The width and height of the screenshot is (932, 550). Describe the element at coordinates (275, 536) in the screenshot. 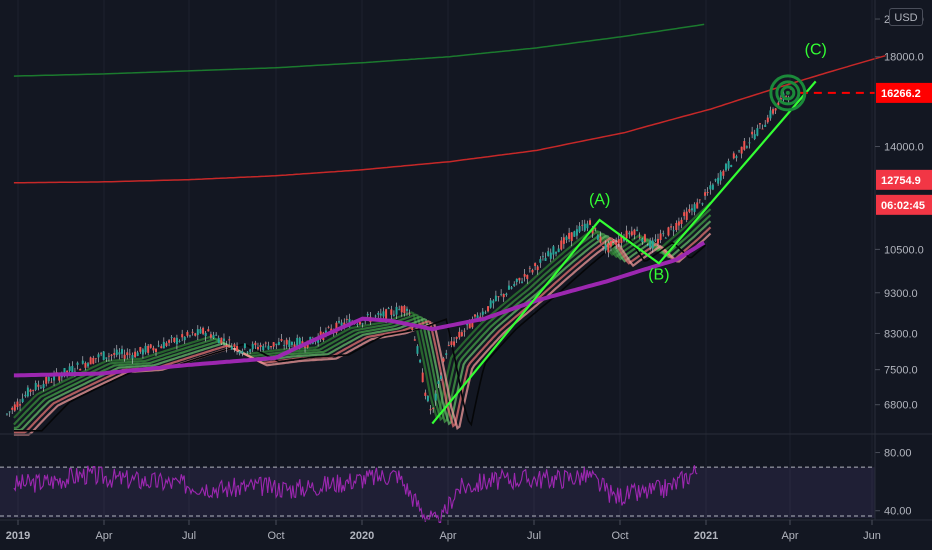

I see `time-tick-label: Oct` at that location.